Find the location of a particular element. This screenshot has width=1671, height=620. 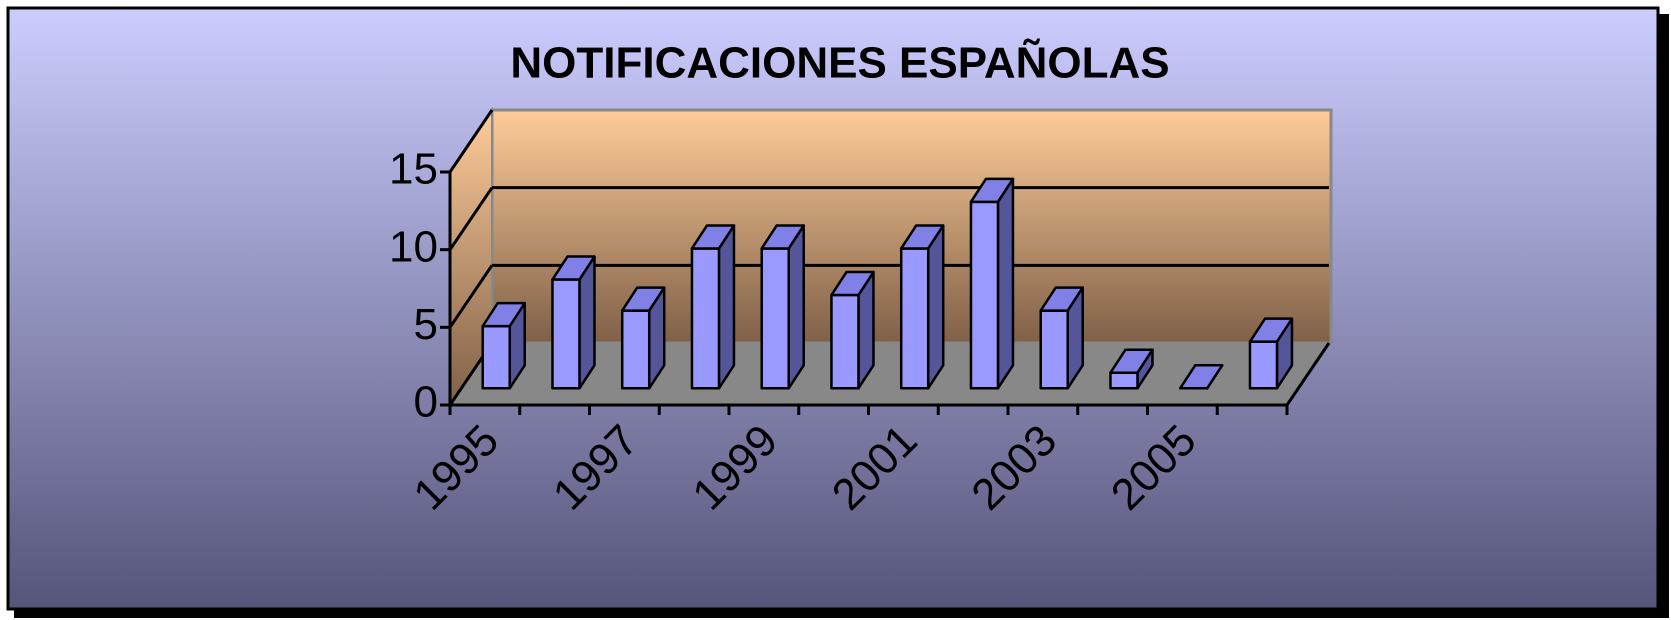

y-tick-label: 15 is located at coordinates (413, 169).